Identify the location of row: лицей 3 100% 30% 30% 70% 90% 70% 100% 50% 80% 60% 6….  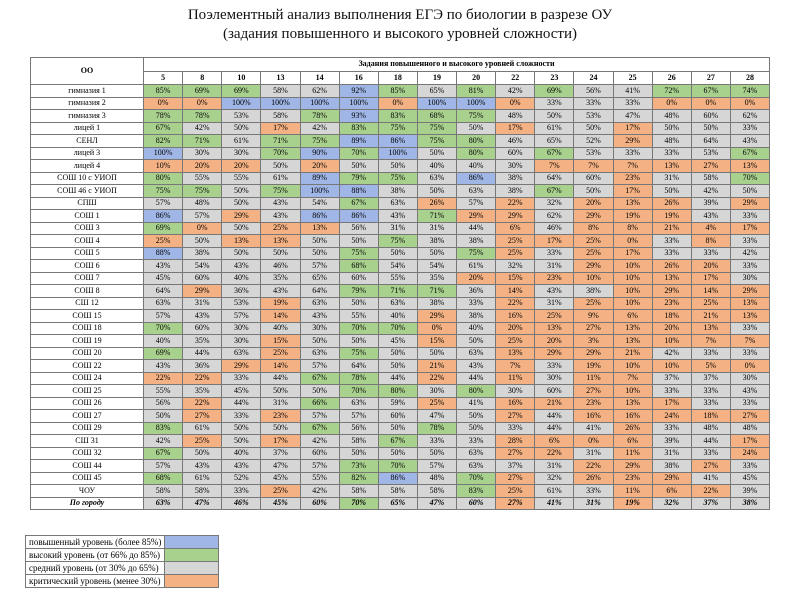
(400, 153).